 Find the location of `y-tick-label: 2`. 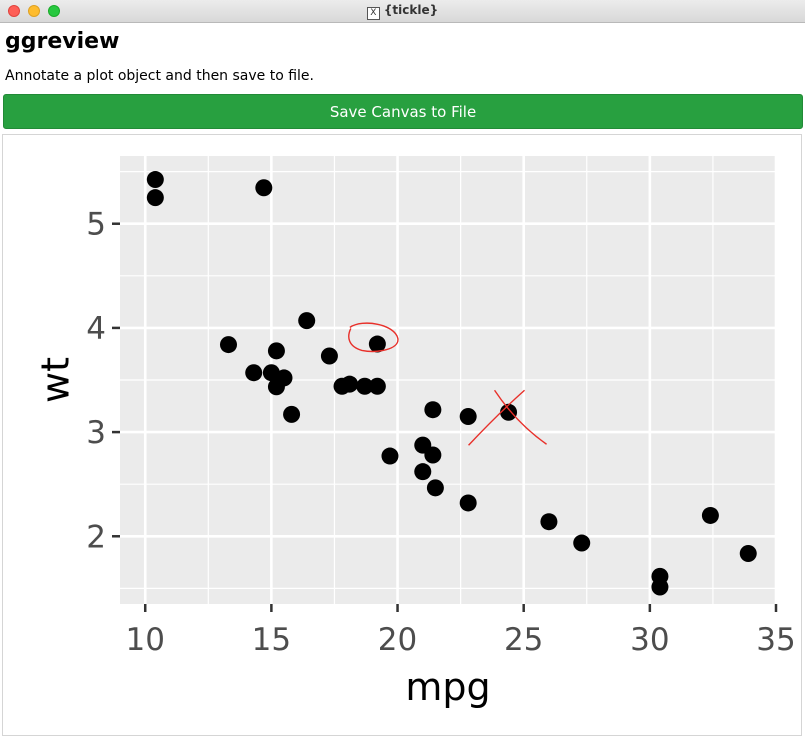

y-tick-label: 2 is located at coordinates (96, 537).